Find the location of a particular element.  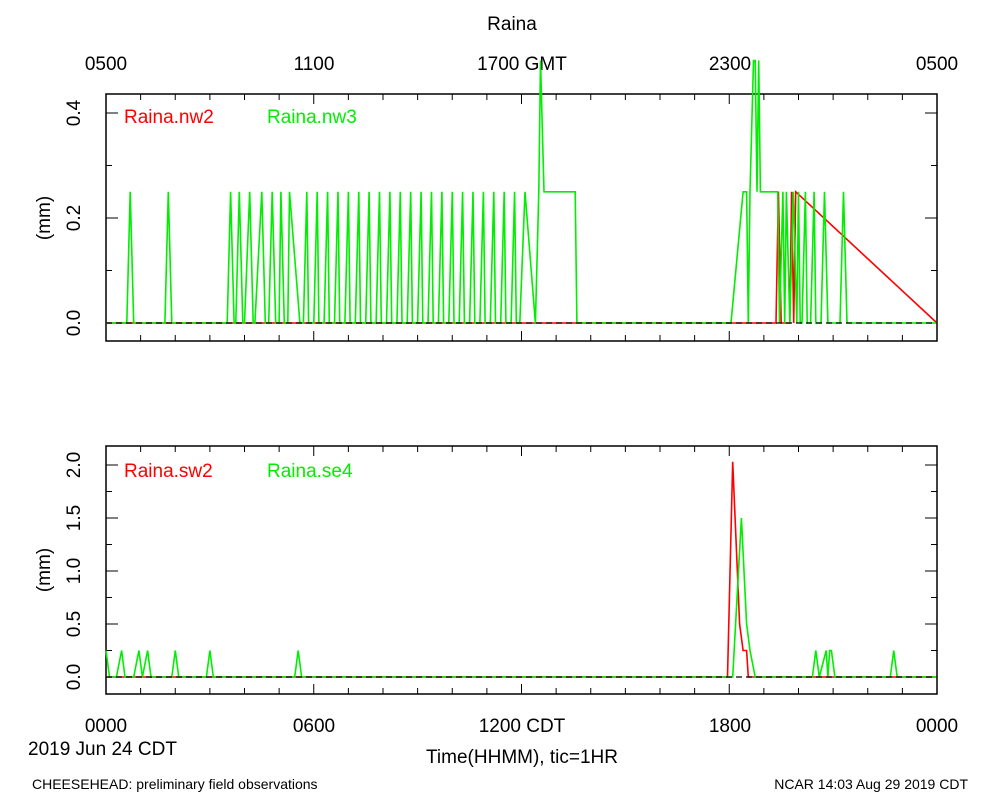

top-tick-label: 1700 GMT is located at coordinates (522, 64).